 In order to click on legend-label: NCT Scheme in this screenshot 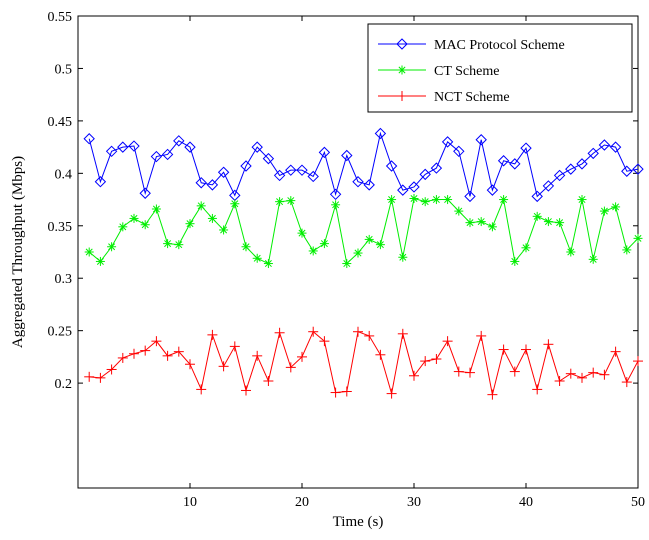, I will do `click(472, 97)`.